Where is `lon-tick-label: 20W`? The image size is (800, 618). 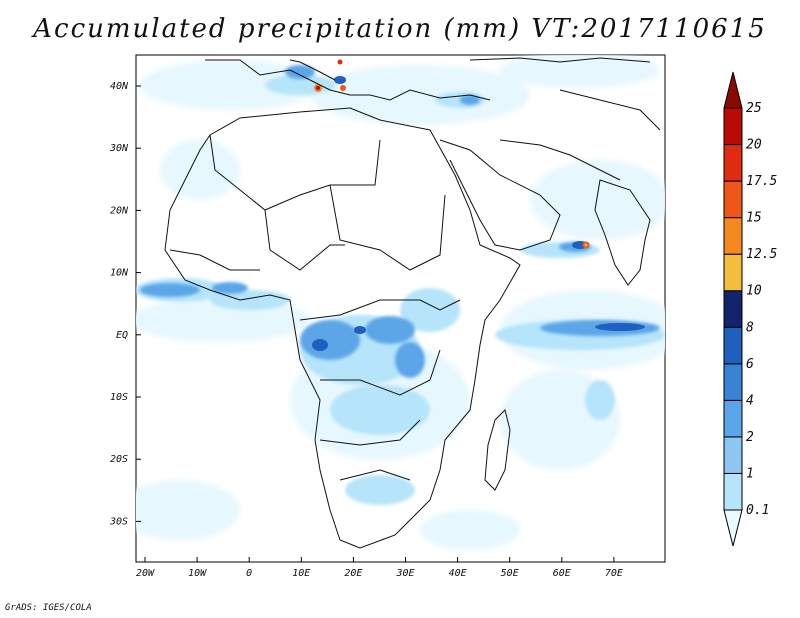 lon-tick-label: 20W is located at coordinates (145, 573).